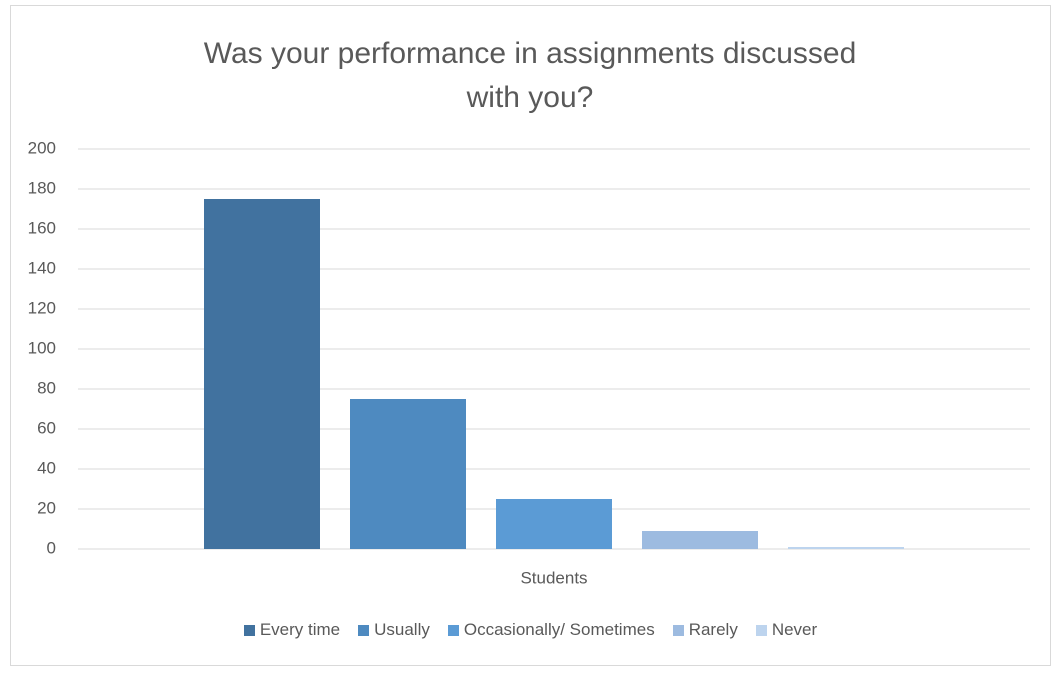 This screenshot has height=673, width=1061. I want to click on legend-label: Every time, so click(300, 629).